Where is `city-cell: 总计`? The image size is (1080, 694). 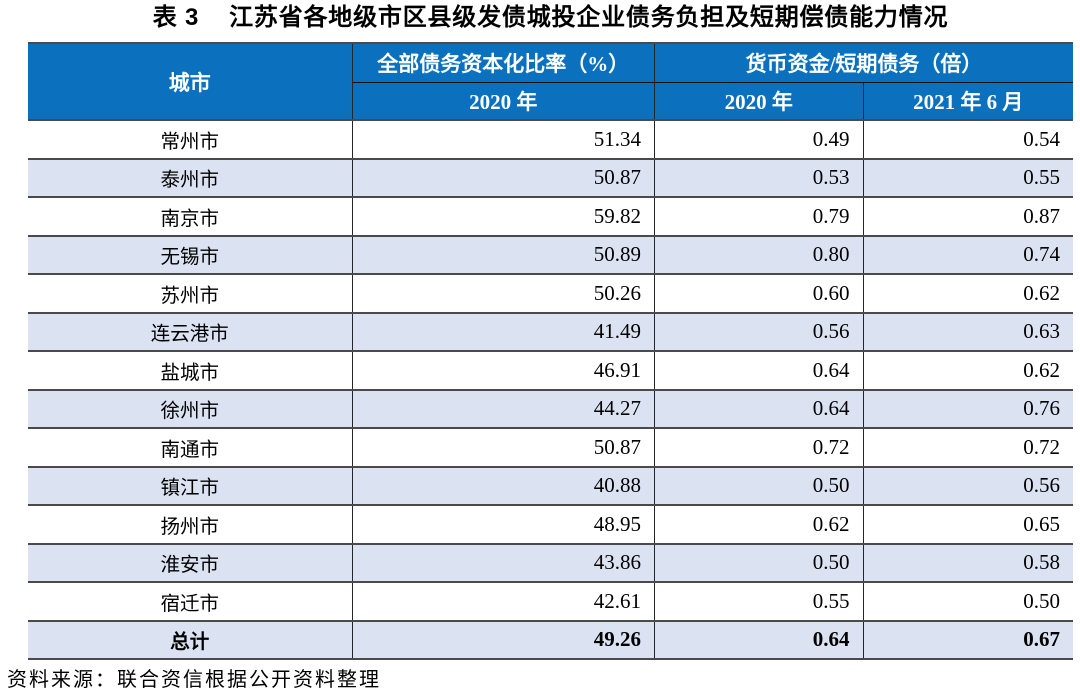 city-cell: 总计 is located at coordinates (190, 639).